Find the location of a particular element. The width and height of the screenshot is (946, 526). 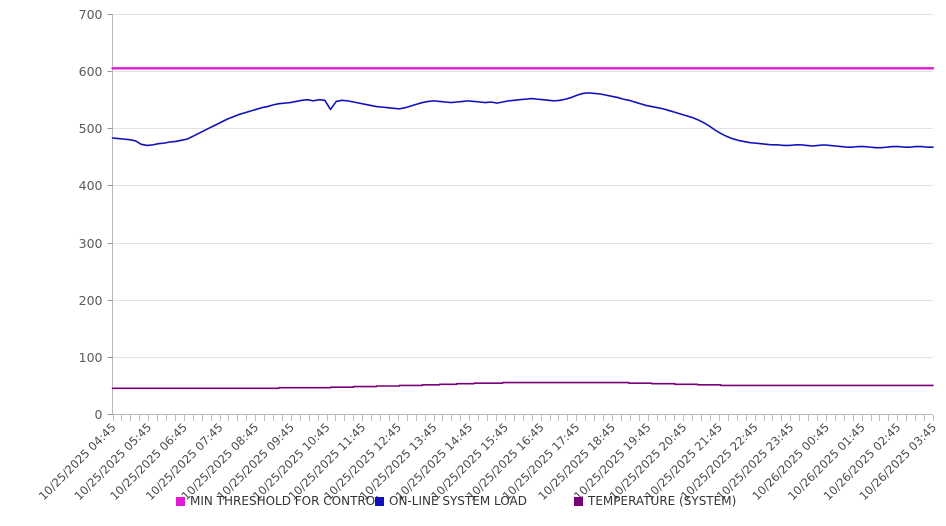

y-tick-label: 0 is located at coordinates (99, 414).